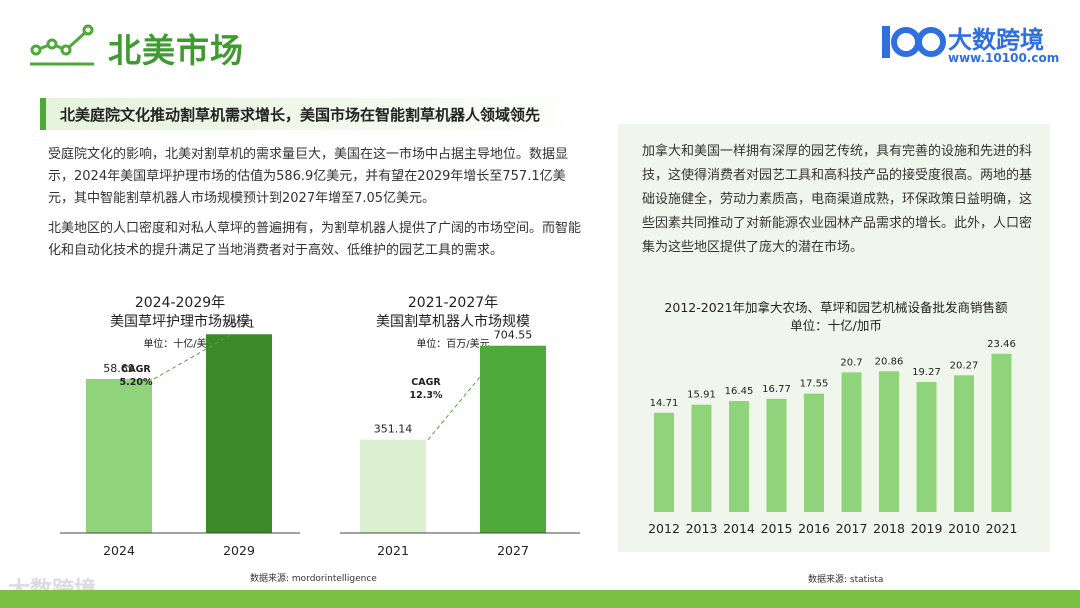 Image resolution: width=1080 pixels, height=608 pixels. Describe the element at coordinates (701, 458) in the screenshot. I see `chart3-bar-2013` at that location.